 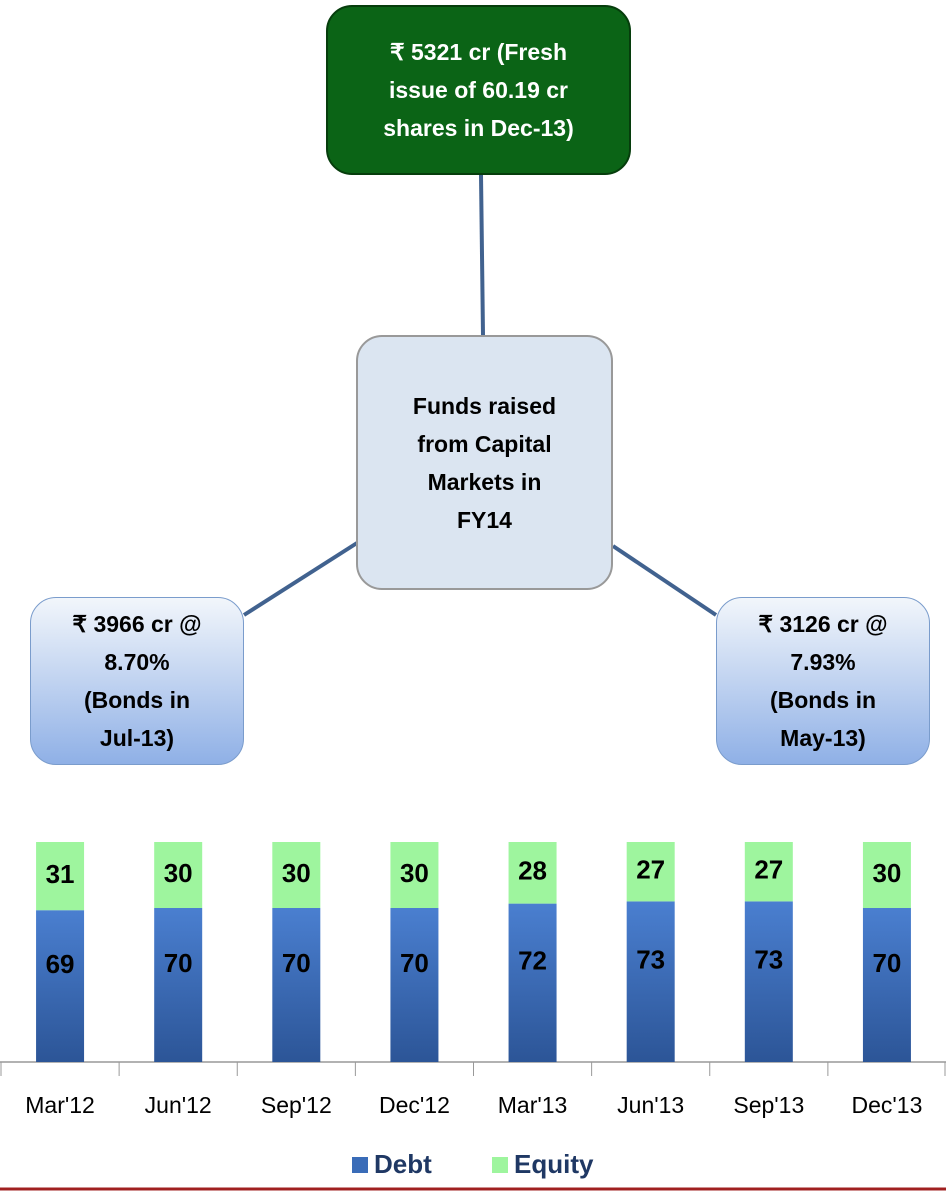 What do you see at coordinates (484, 405) in the screenshot?
I see `node-line: Funds raised` at bounding box center [484, 405].